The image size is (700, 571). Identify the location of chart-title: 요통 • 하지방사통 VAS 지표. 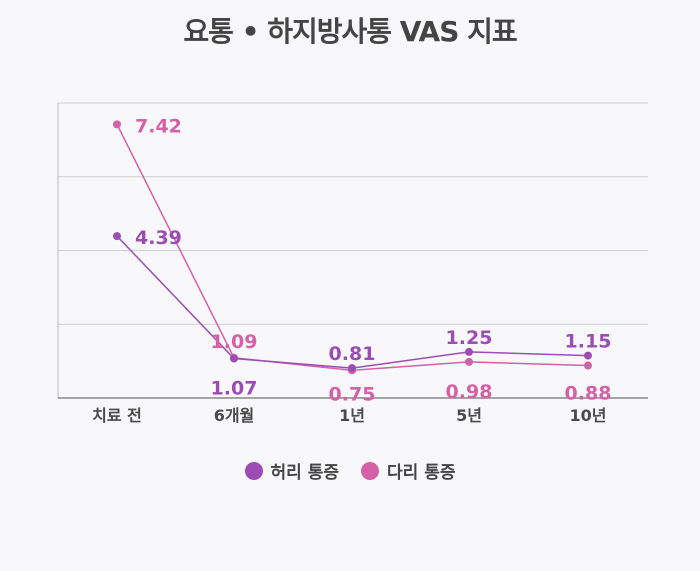
(350, 31).